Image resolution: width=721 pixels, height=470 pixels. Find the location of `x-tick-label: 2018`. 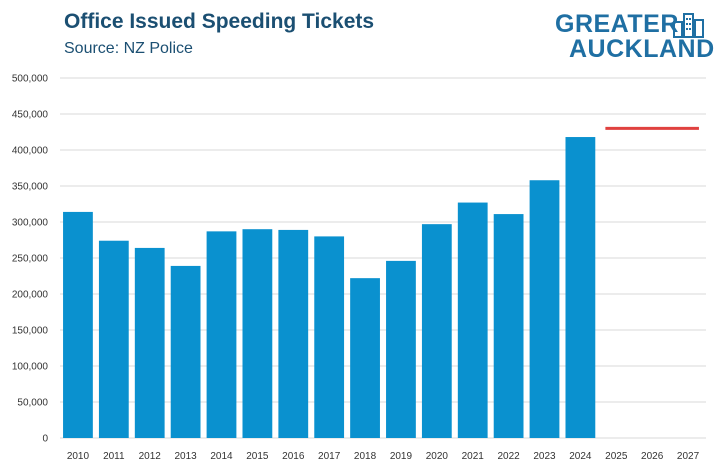

x-tick-label: 2018 is located at coordinates (365, 456).